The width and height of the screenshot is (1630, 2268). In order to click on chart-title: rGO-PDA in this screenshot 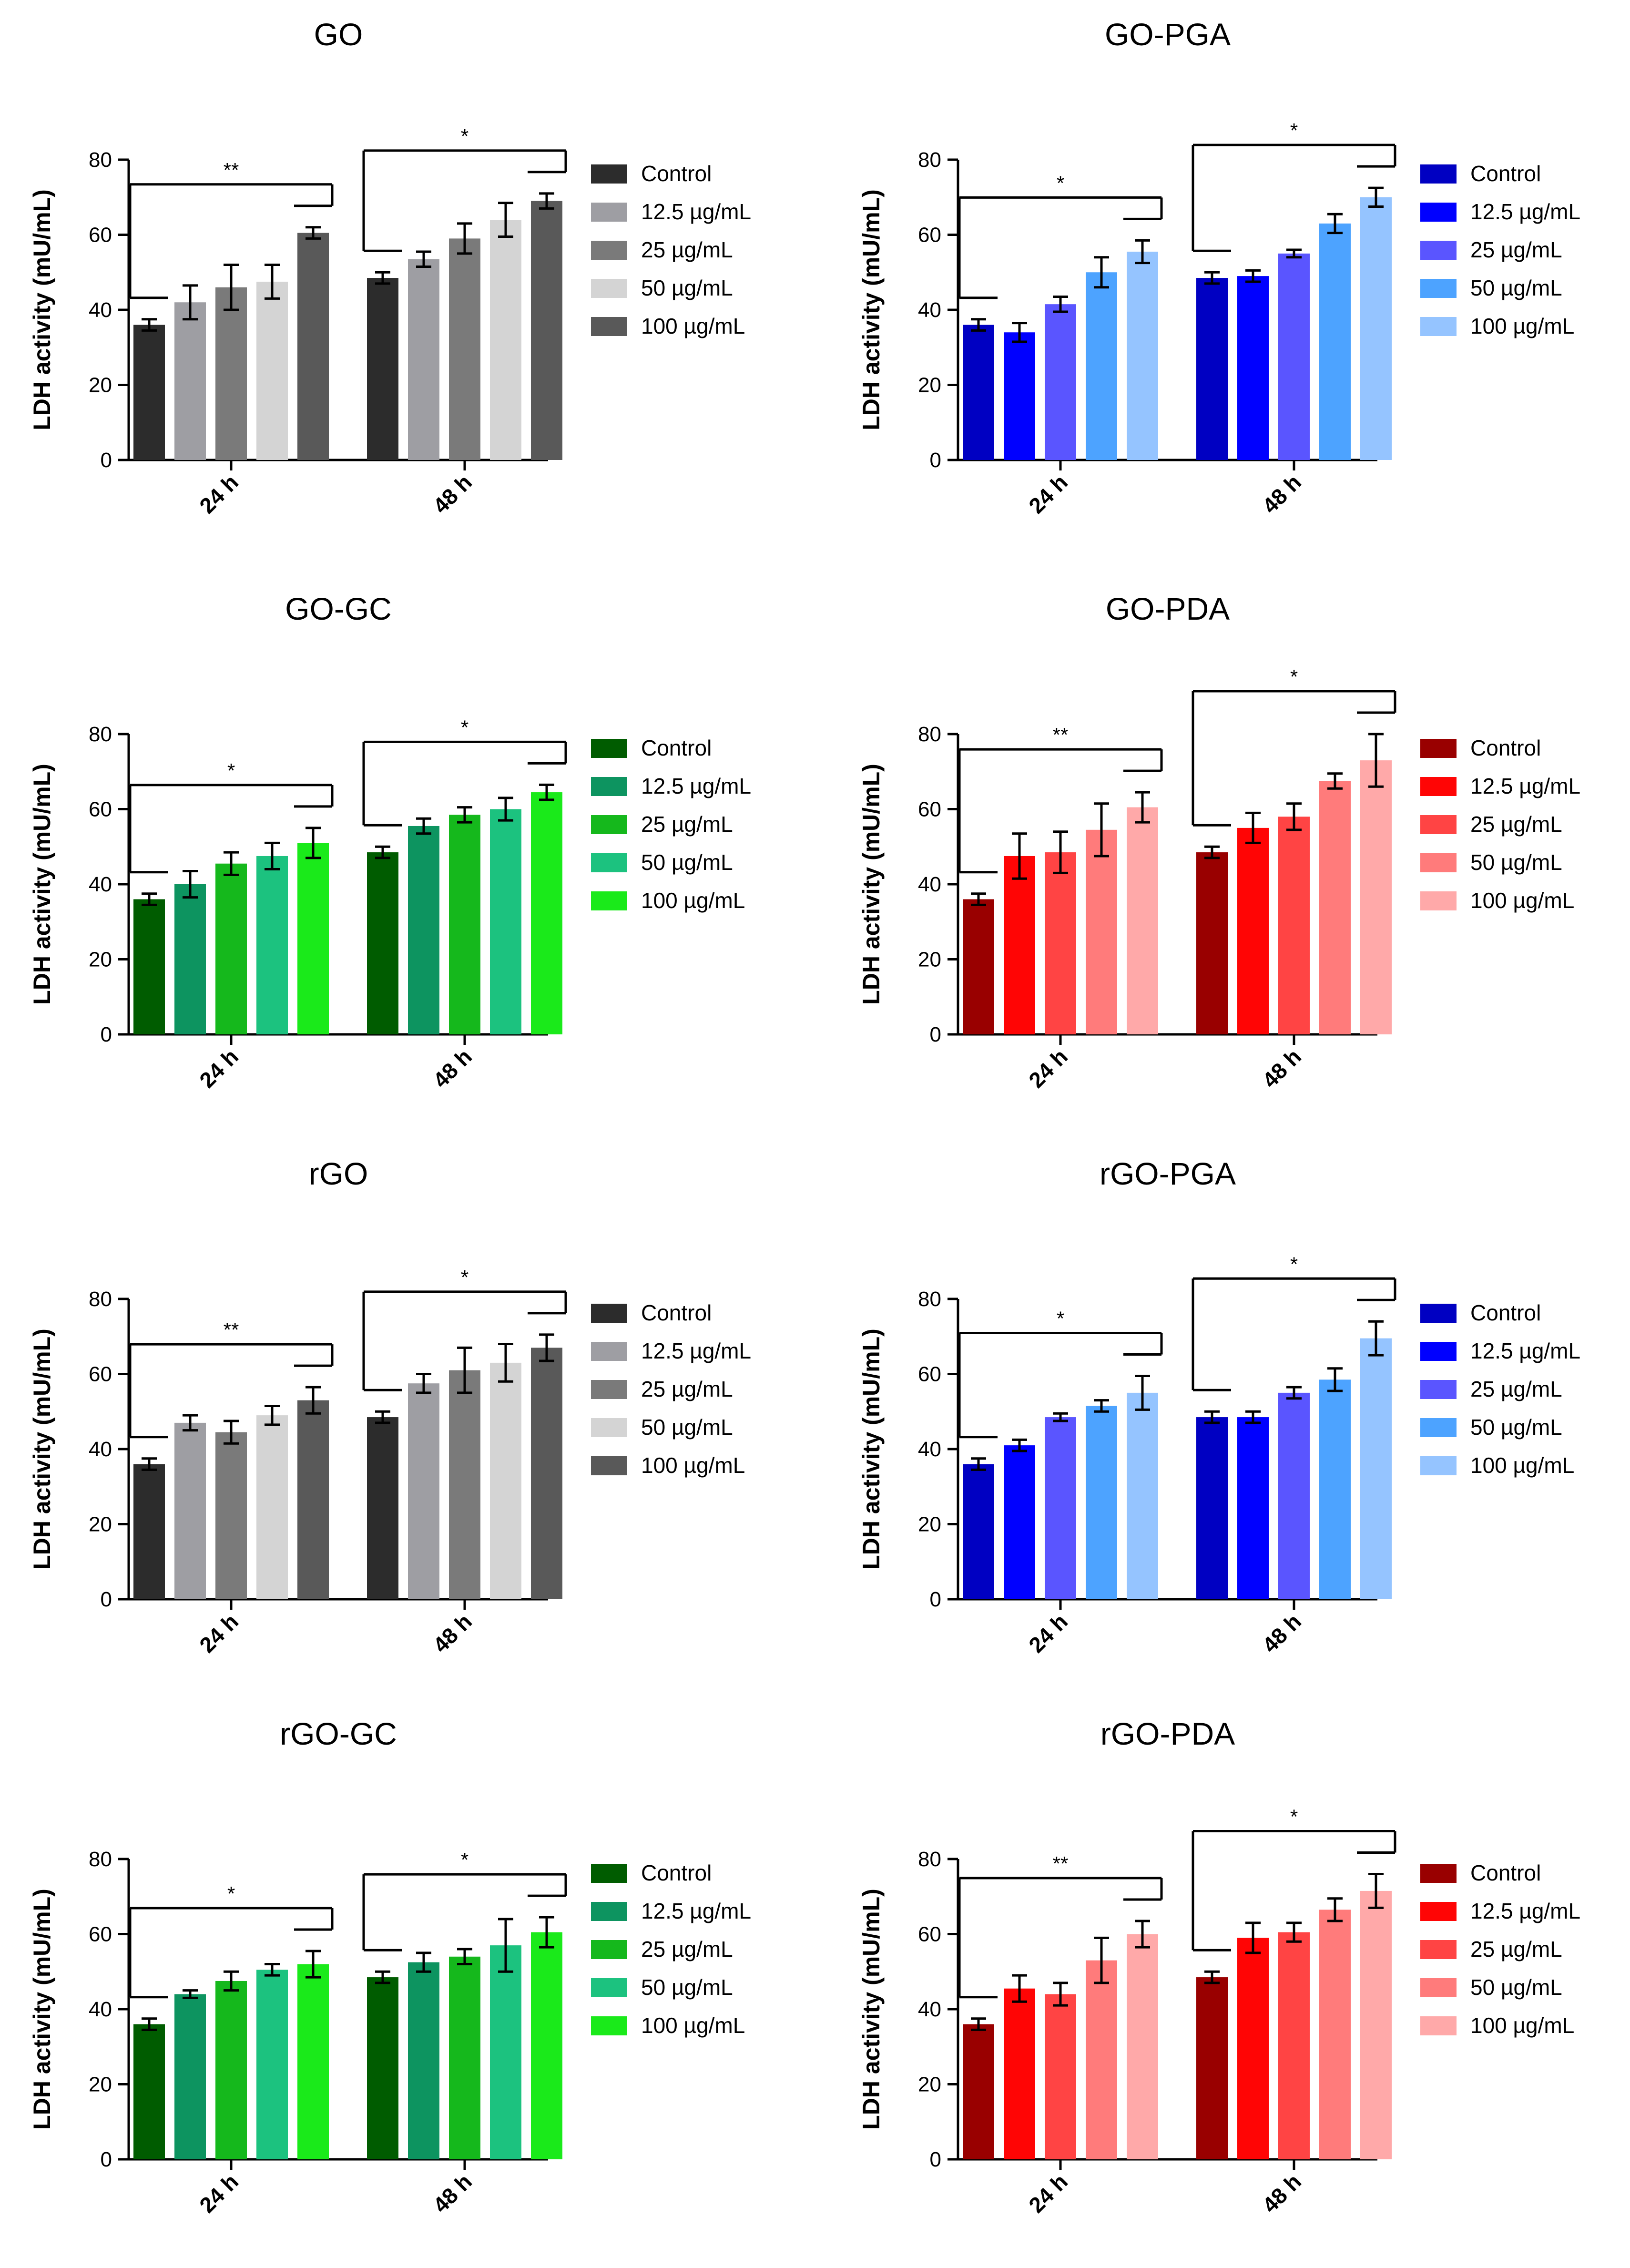, I will do `click(1167, 1733)`.